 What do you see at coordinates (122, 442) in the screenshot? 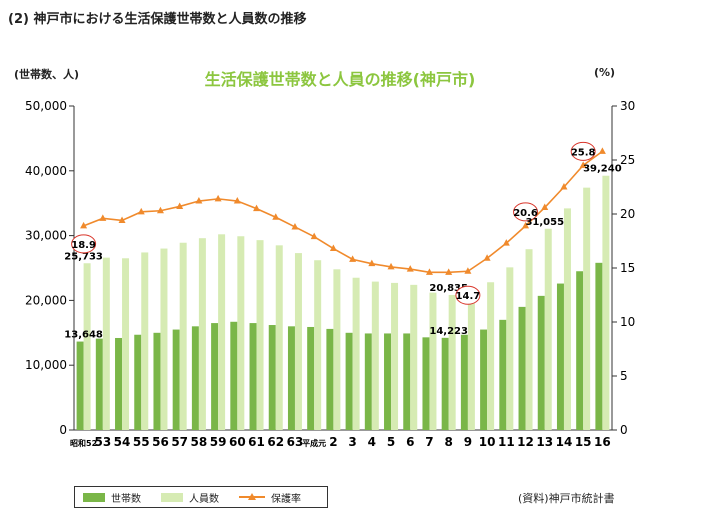
I see `x-tick-label: 54` at bounding box center [122, 442].